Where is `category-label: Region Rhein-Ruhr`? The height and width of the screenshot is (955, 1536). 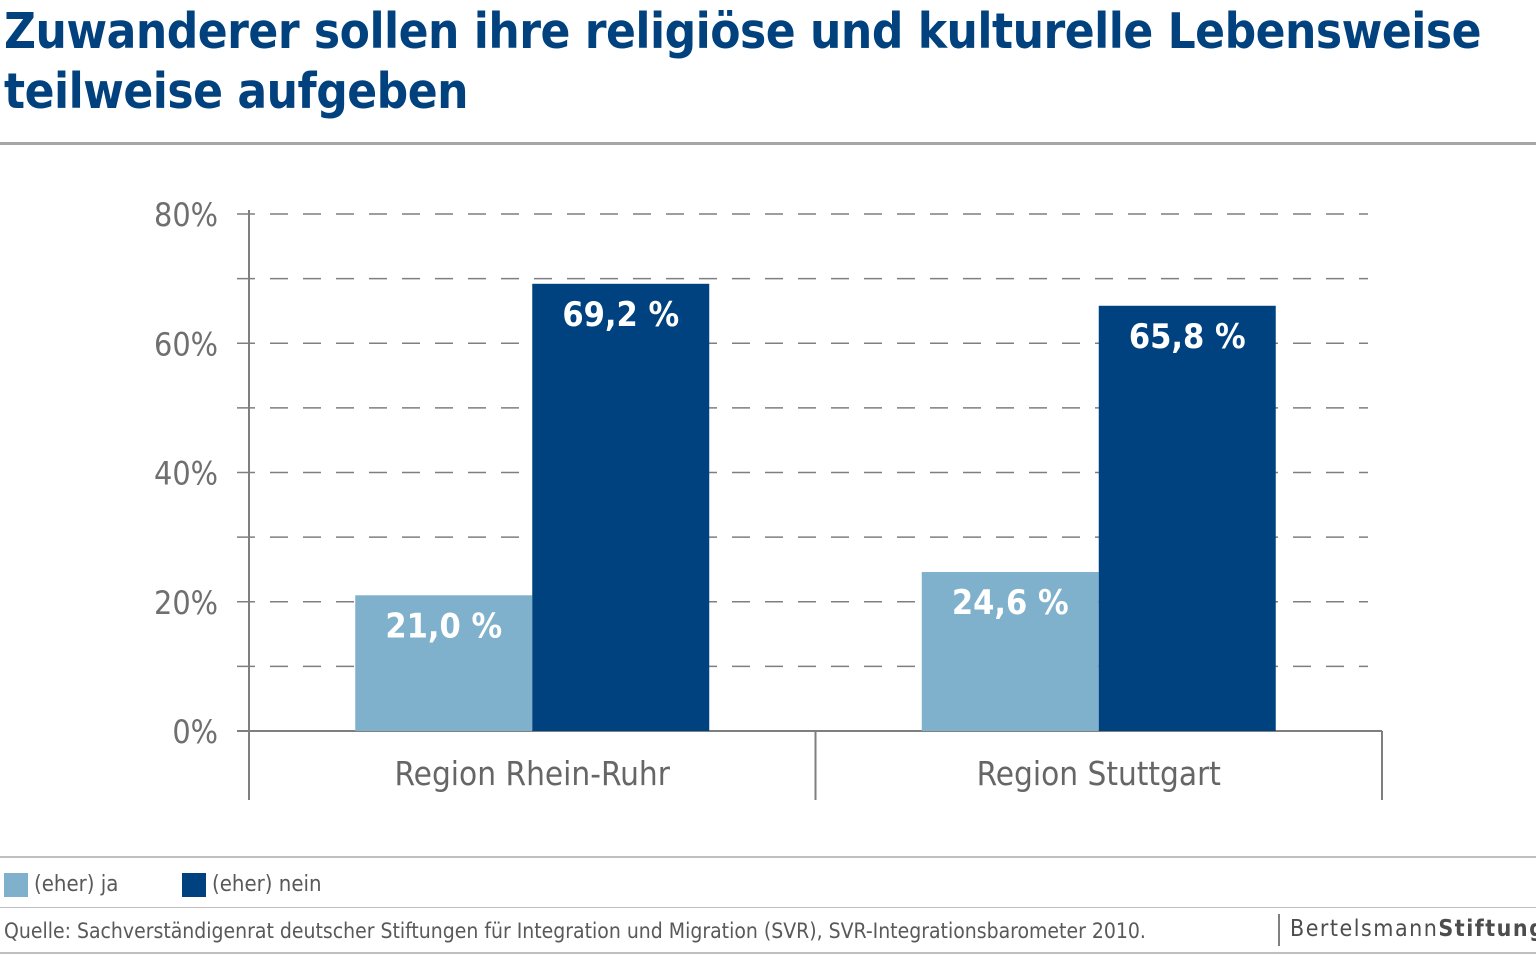
category-label: Region Rhein-Ruhr is located at coordinates (533, 773).